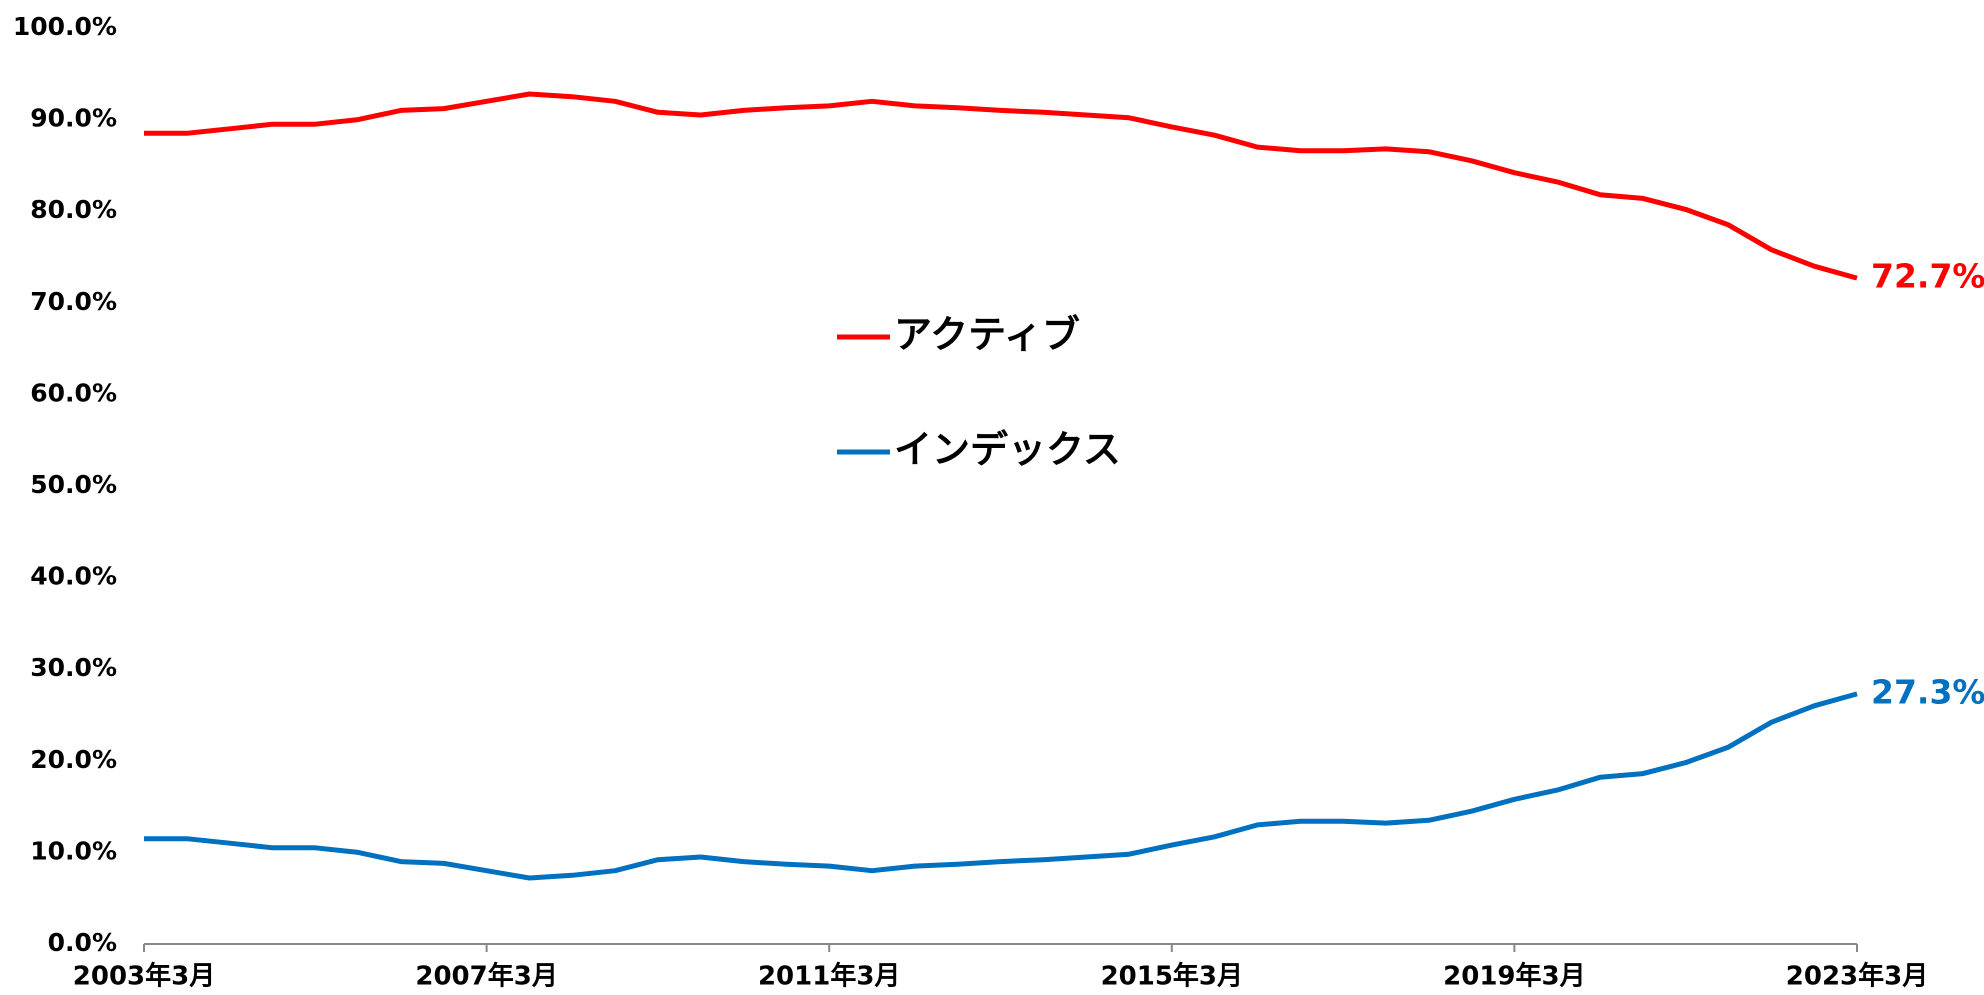 This screenshot has height=995, width=1984. I want to click on data-label: 72.7%, so click(1927, 276).